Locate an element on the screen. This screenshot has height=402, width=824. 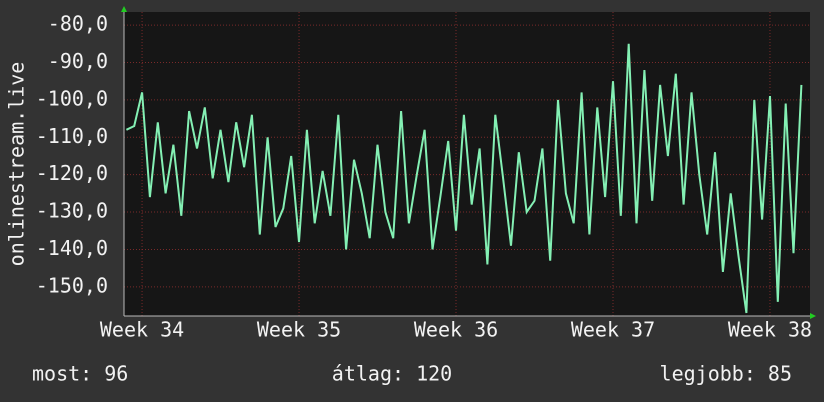
x-tick-label: Week 38 is located at coordinates (770, 330).